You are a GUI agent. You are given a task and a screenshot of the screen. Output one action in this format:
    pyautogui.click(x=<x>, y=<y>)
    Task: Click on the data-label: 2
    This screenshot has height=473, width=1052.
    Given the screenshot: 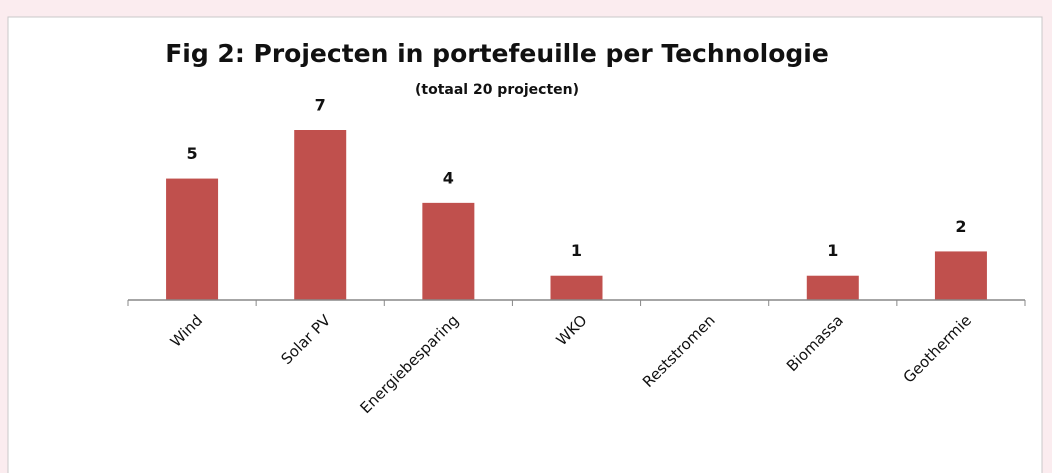 What is the action you would take?
    pyautogui.click(x=960, y=226)
    